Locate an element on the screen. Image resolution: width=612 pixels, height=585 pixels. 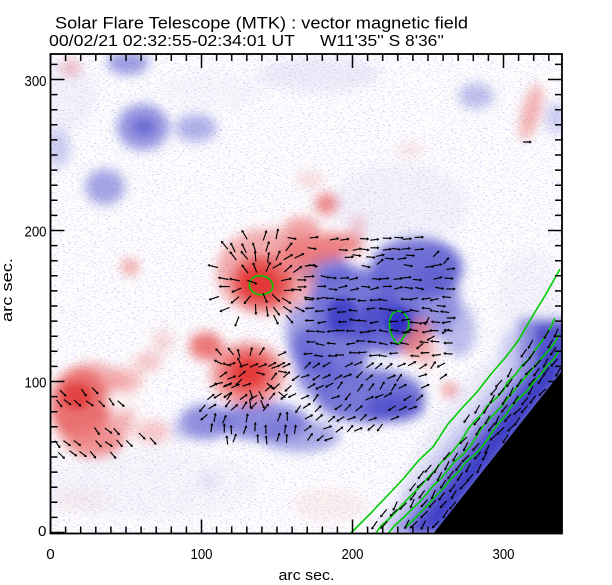
svg-text: W11'35'' S 8'36'' is located at coordinates (382, 41).